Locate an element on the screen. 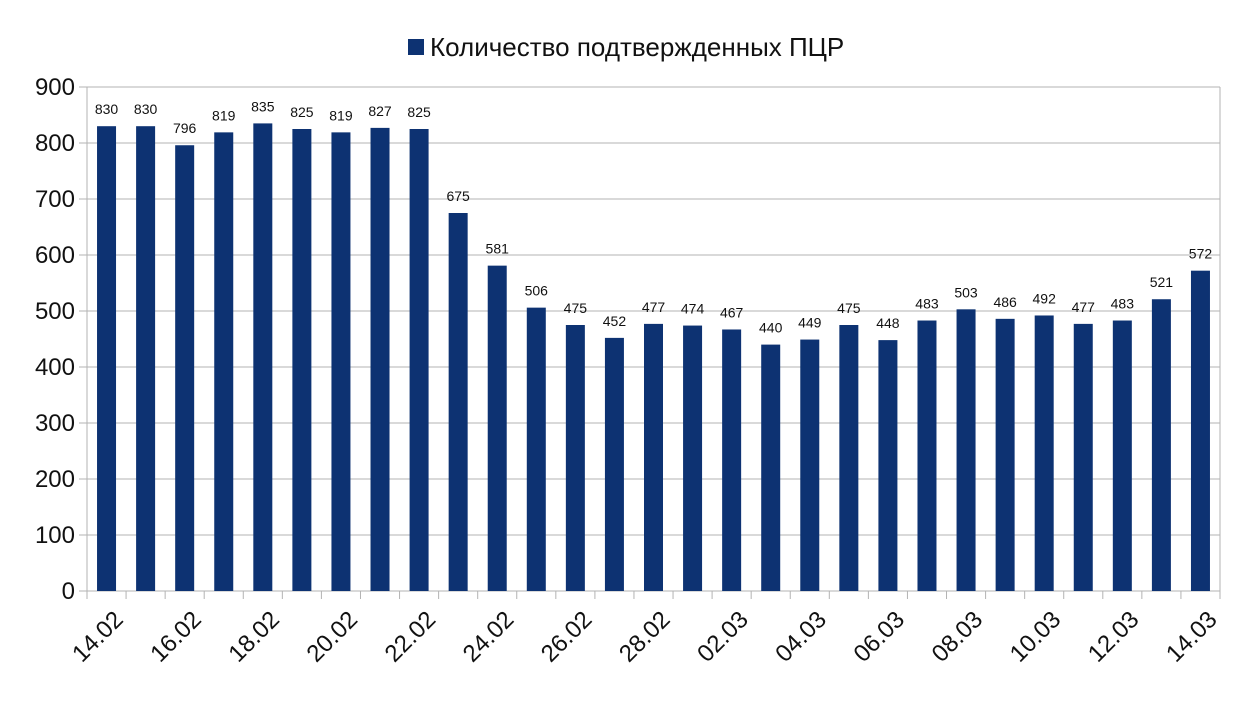 Image resolution: width=1250 pixels, height=705 pixels. y-tick-label: 800 is located at coordinates (55, 143).